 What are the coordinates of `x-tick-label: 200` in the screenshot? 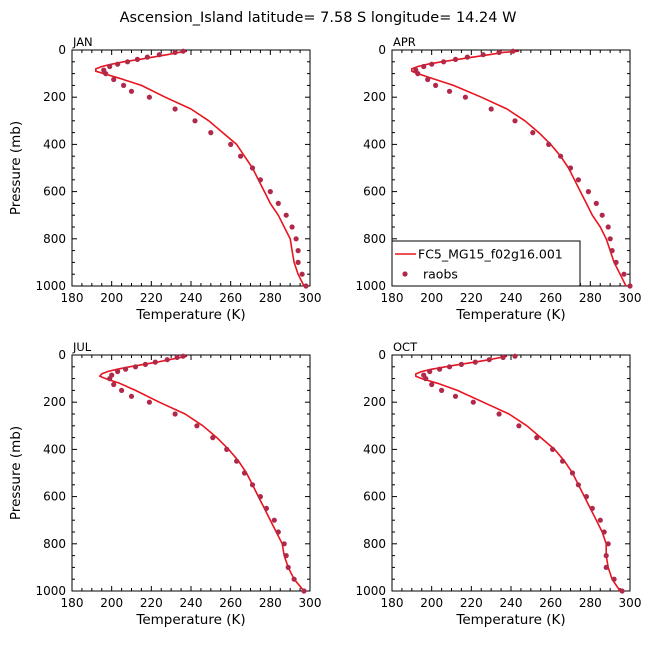 It's located at (431, 298).